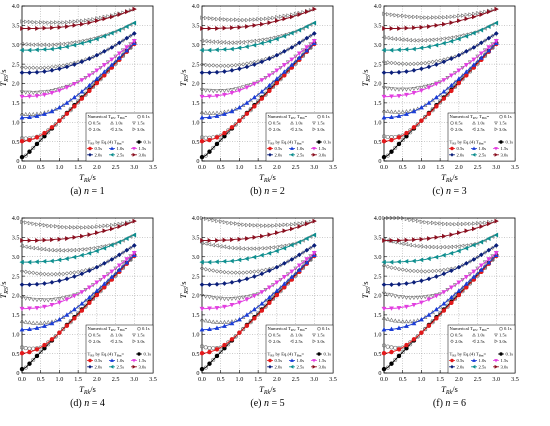 Image resolution: width=550 pixels, height=426 pixels. Describe the element at coordinates (301, 366) in the screenshot. I see `legend-equation-label: 2.5s` at that location.